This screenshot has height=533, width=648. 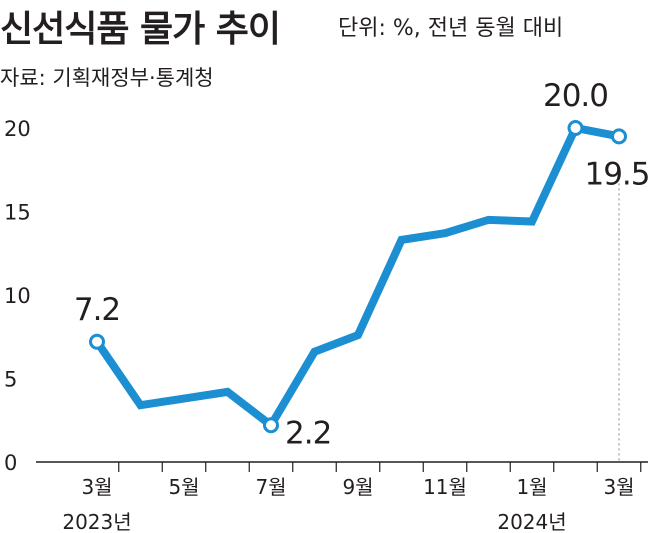 I want to click on chart-title: 신선식품 물가 추이, so click(x=140, y=29).